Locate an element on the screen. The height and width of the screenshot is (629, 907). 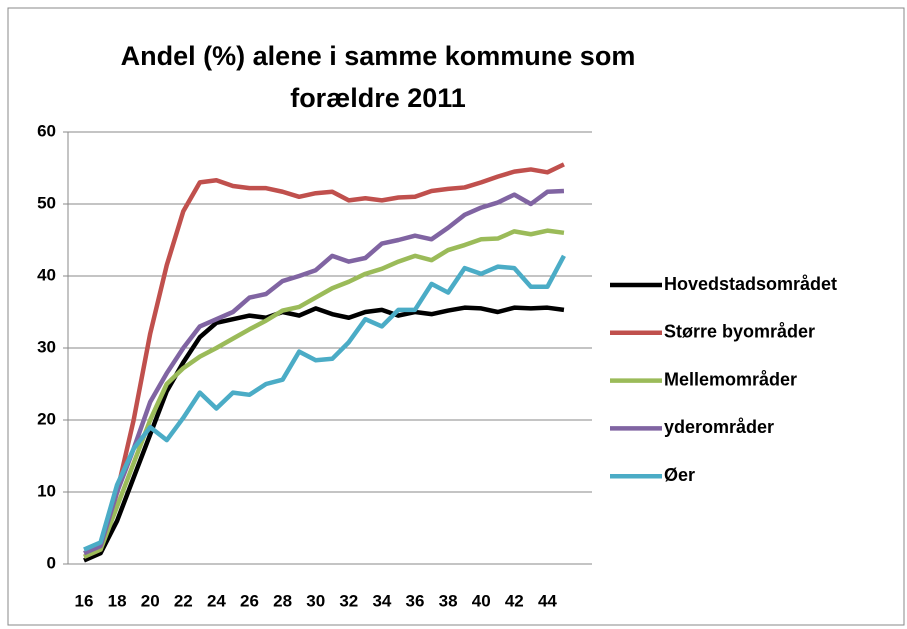
y-tick-label: 0 is located at coordinates (51, 562).